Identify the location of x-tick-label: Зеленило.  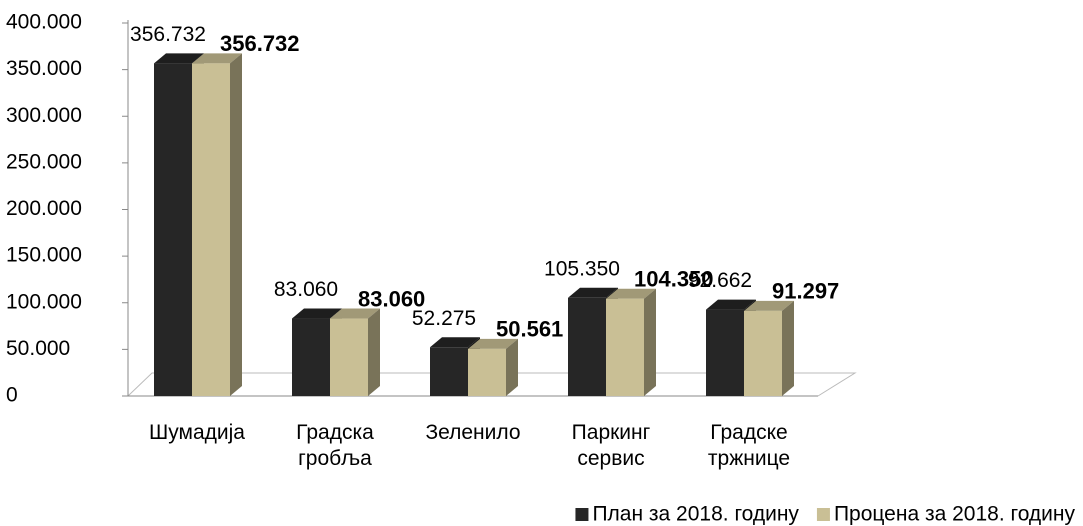
(473, 432).